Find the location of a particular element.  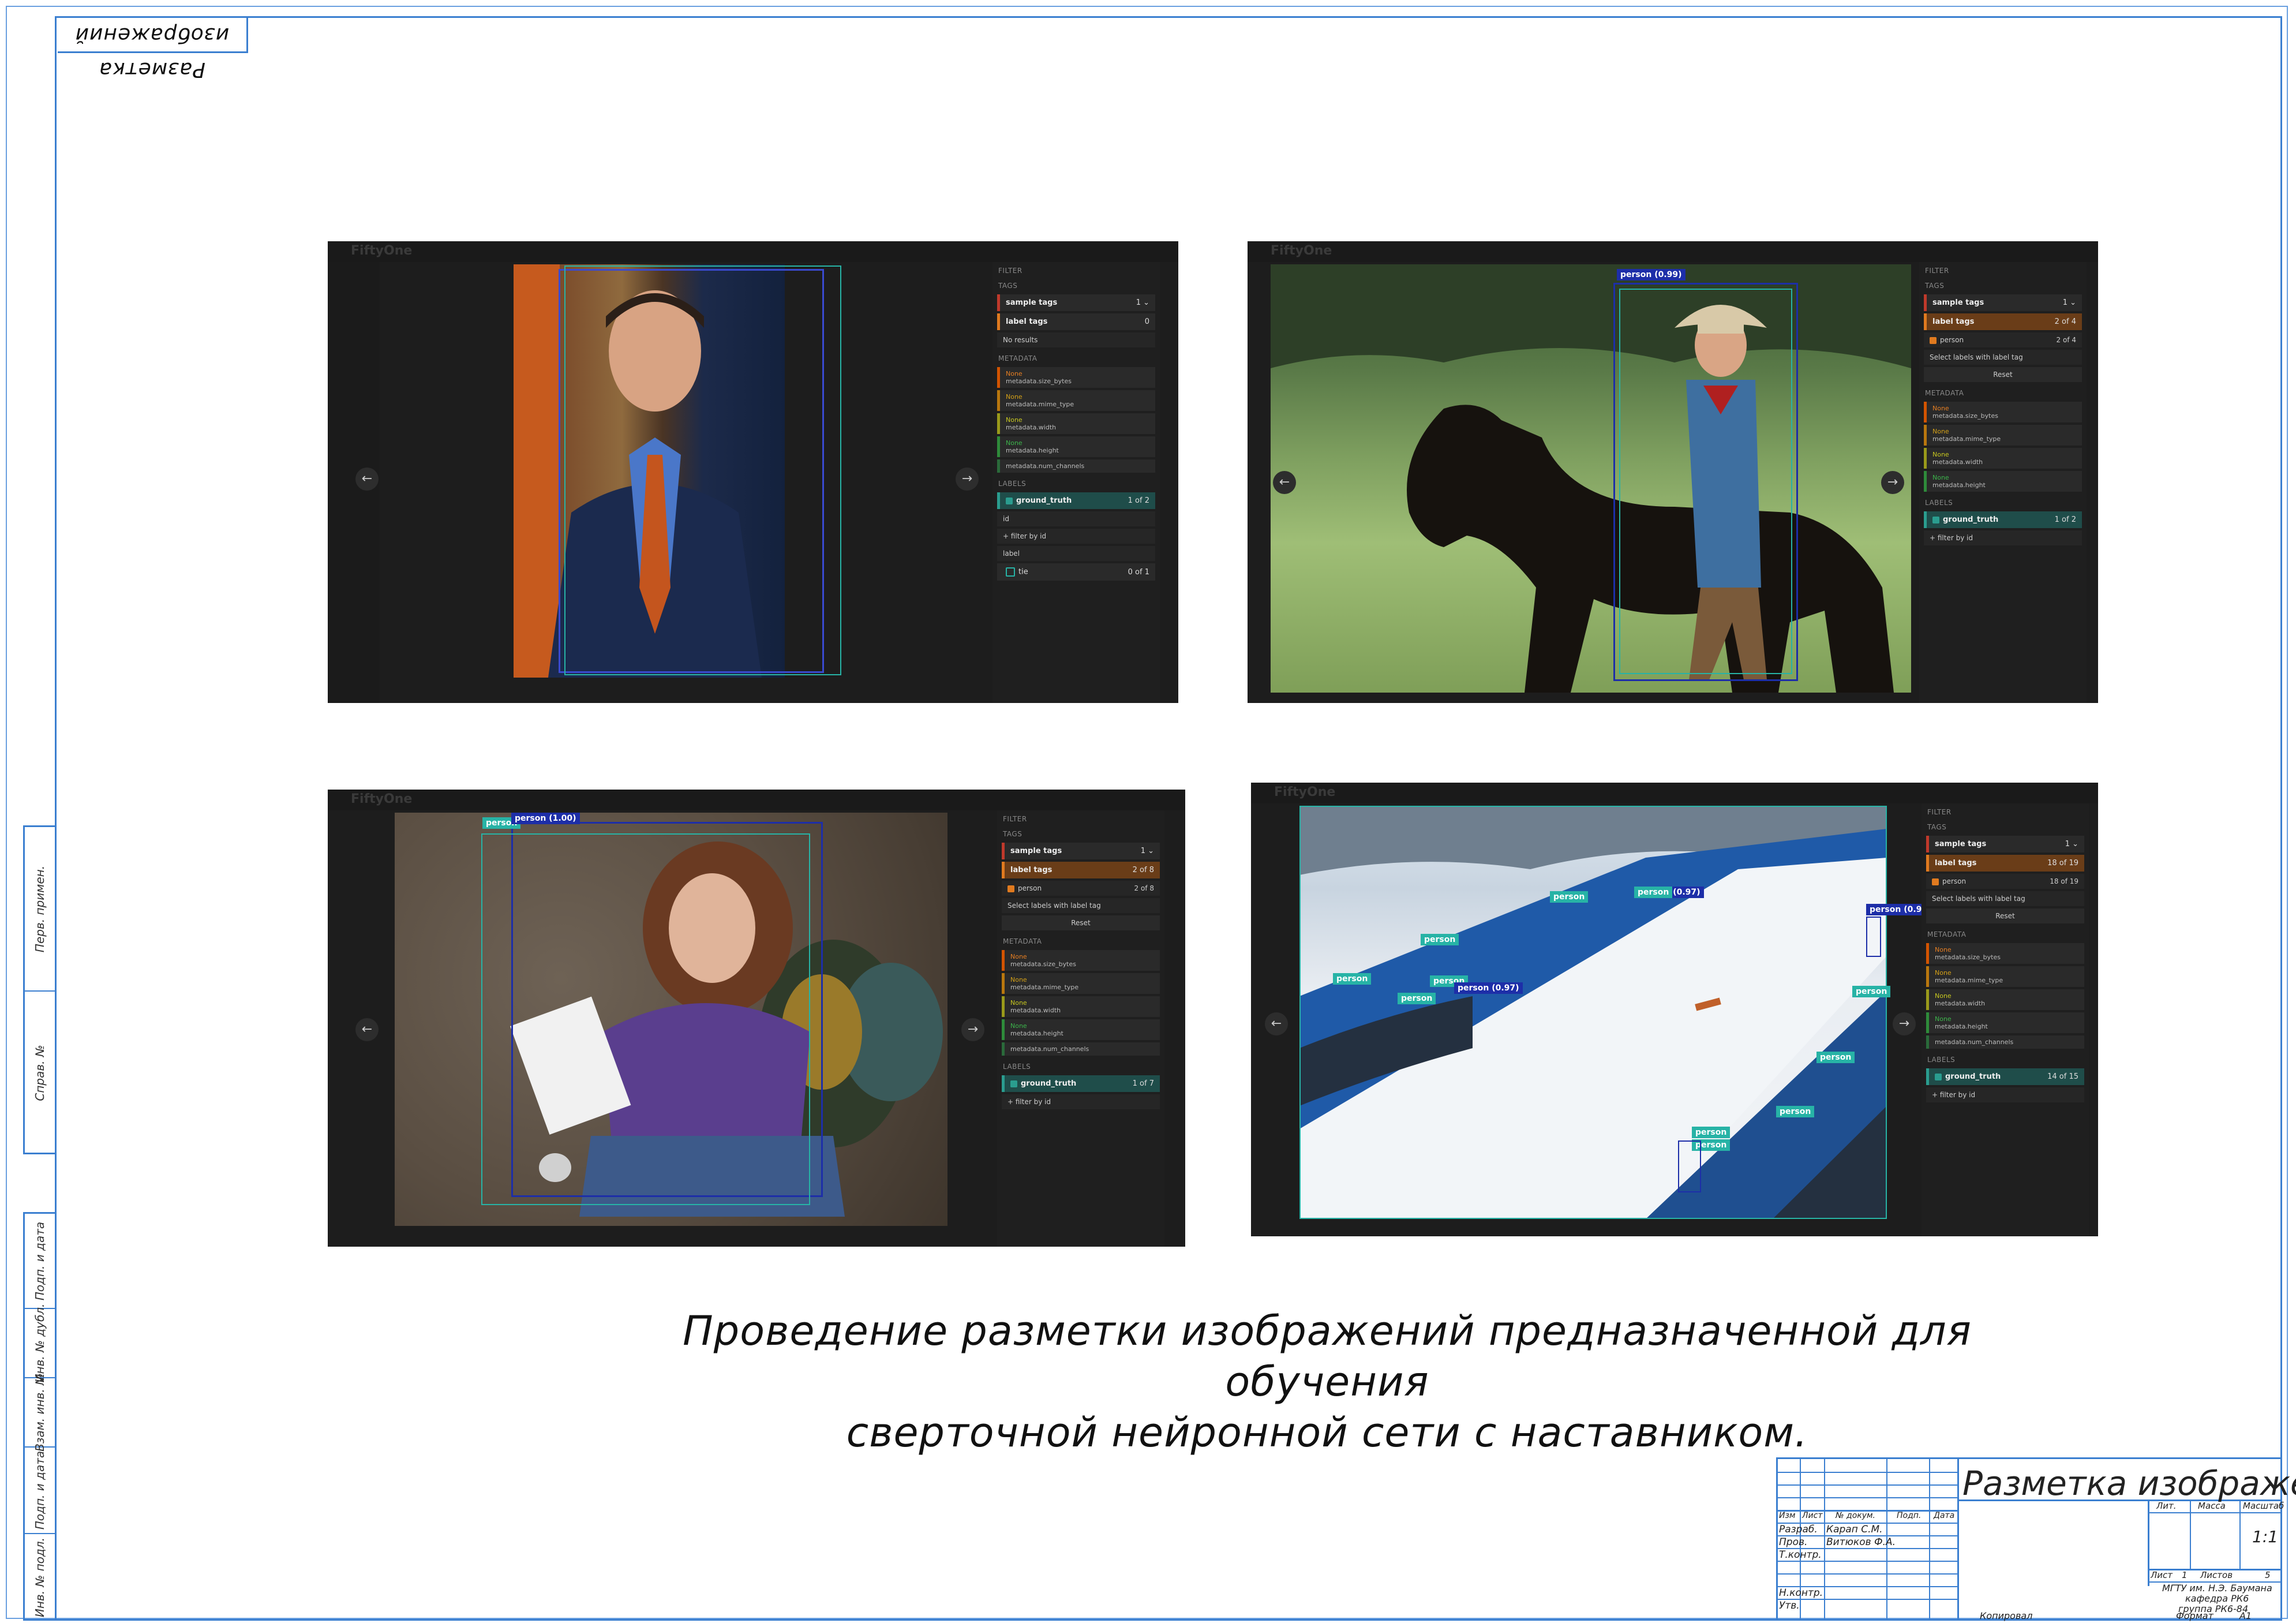

caption-line-2: сверточной нейронной сети с наставником. is located at coordinates (1327, 1433).